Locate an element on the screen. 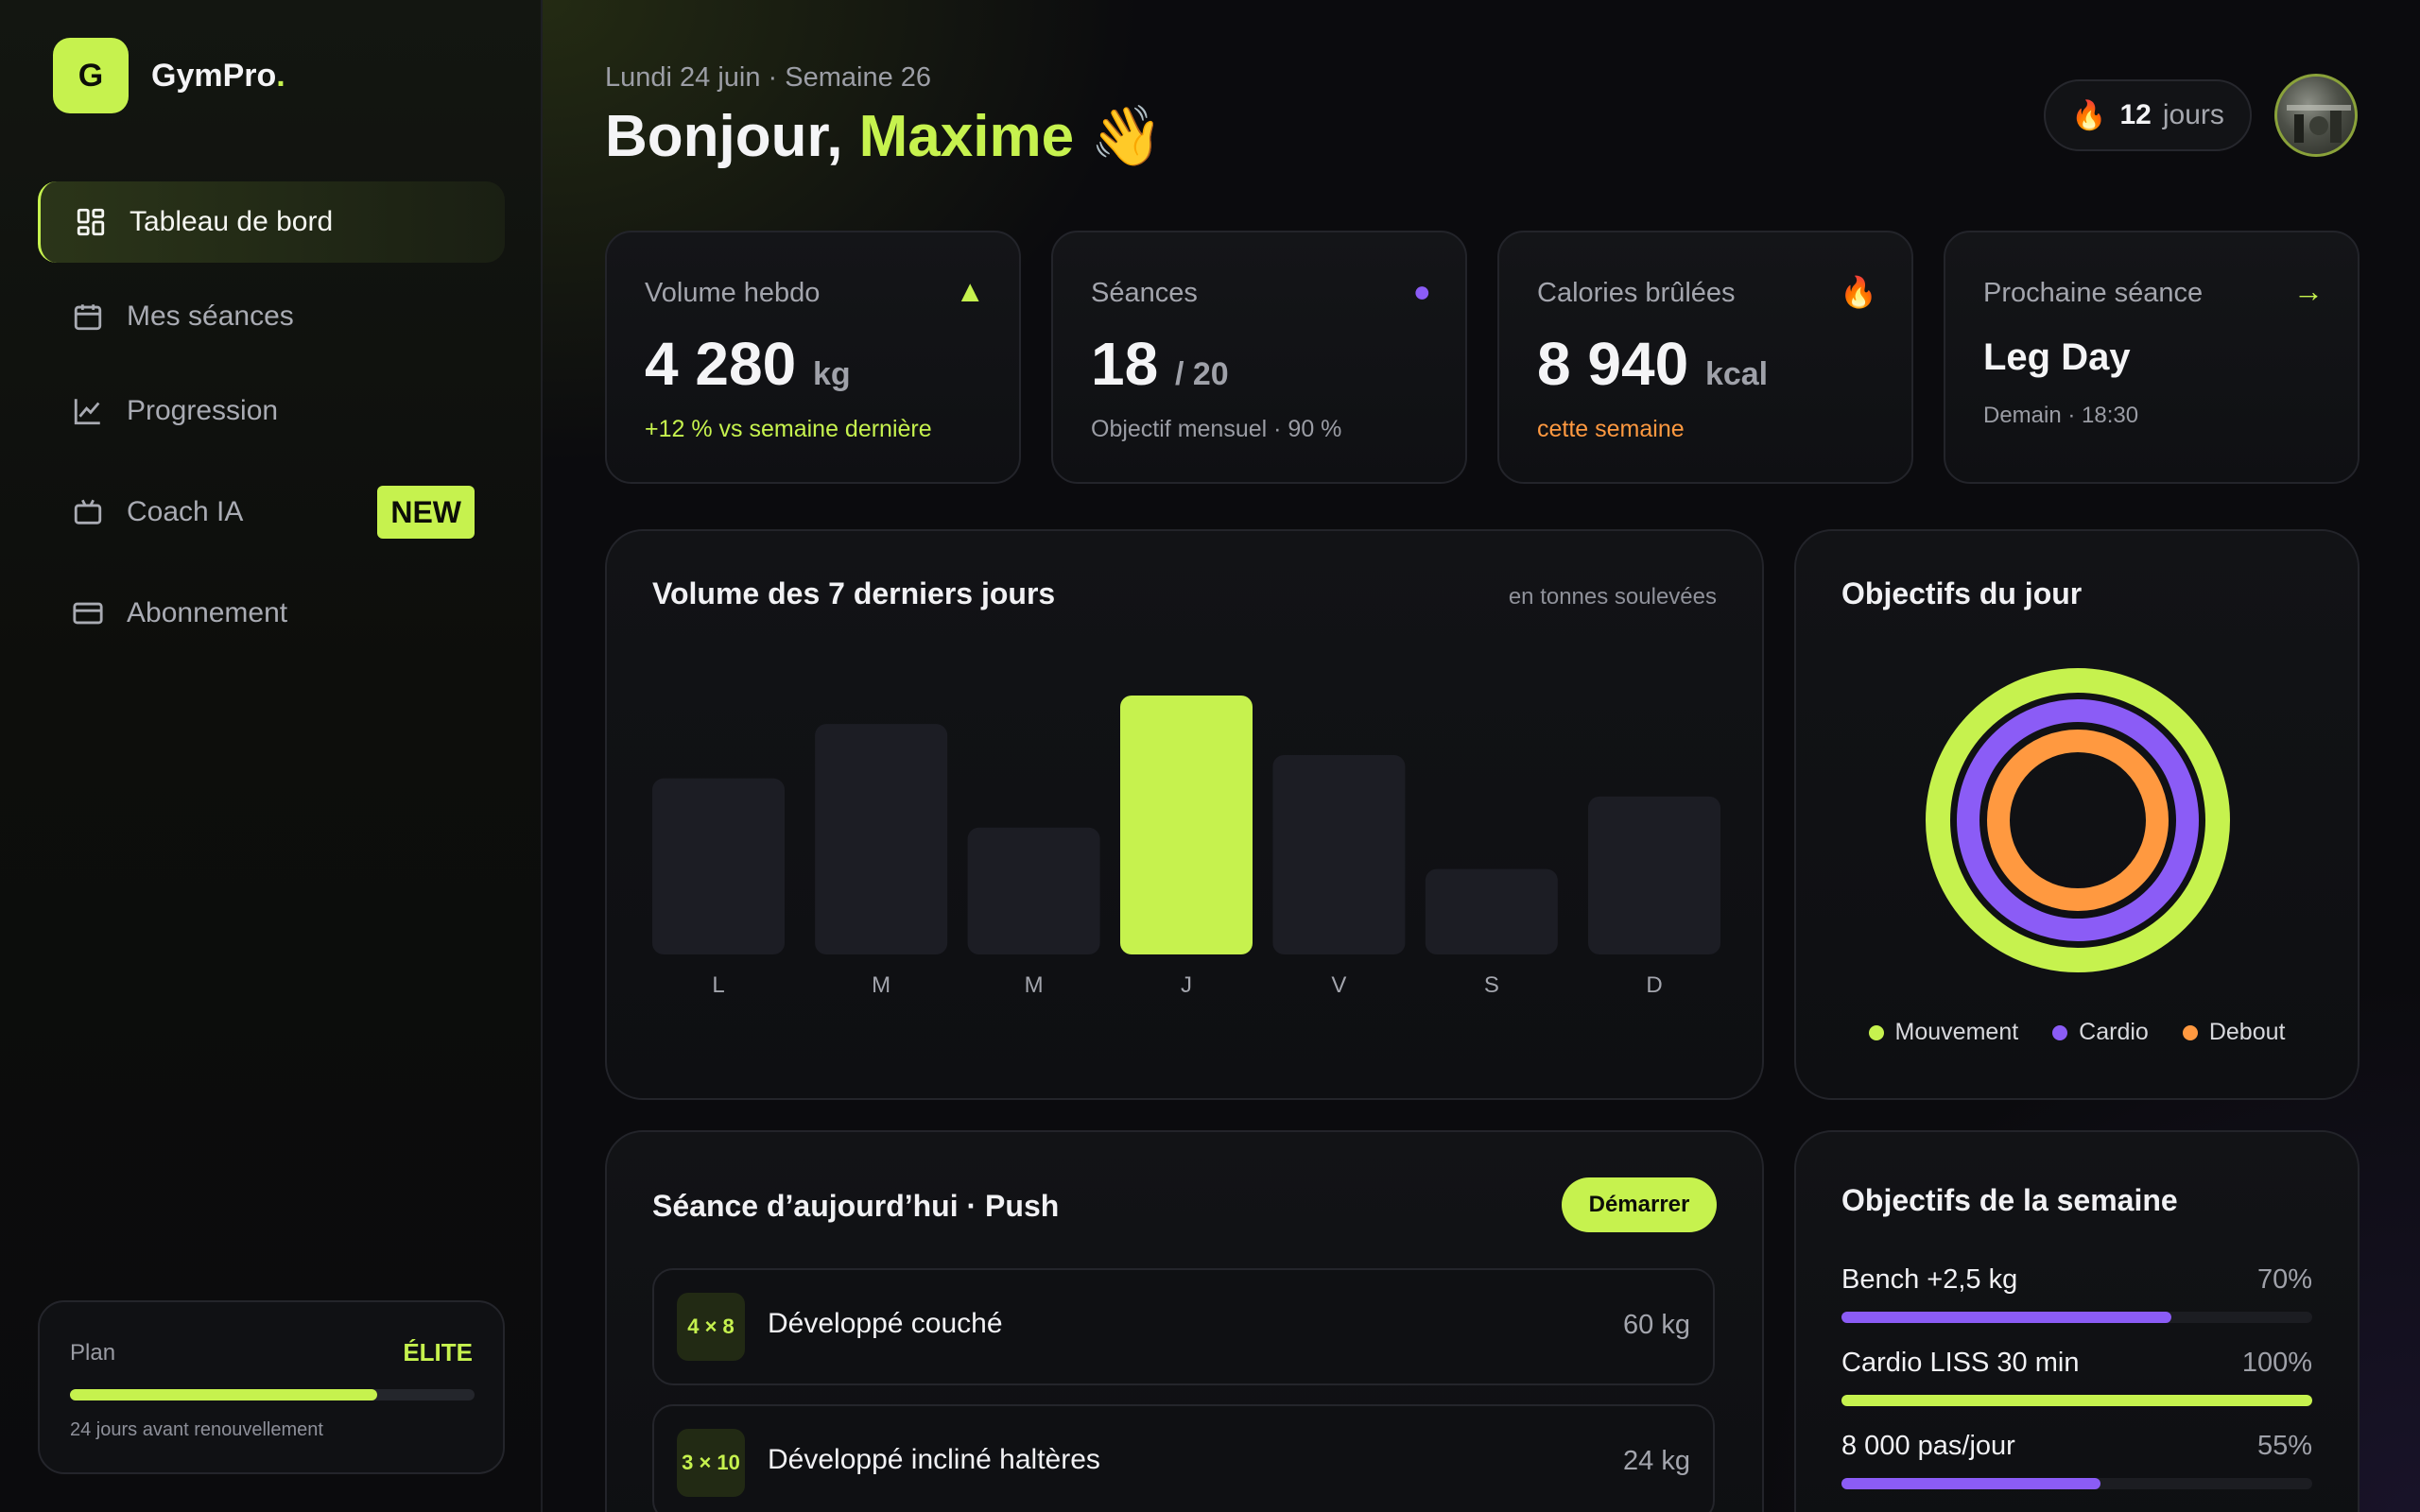  avatar is located at coordinates (2316, 115).